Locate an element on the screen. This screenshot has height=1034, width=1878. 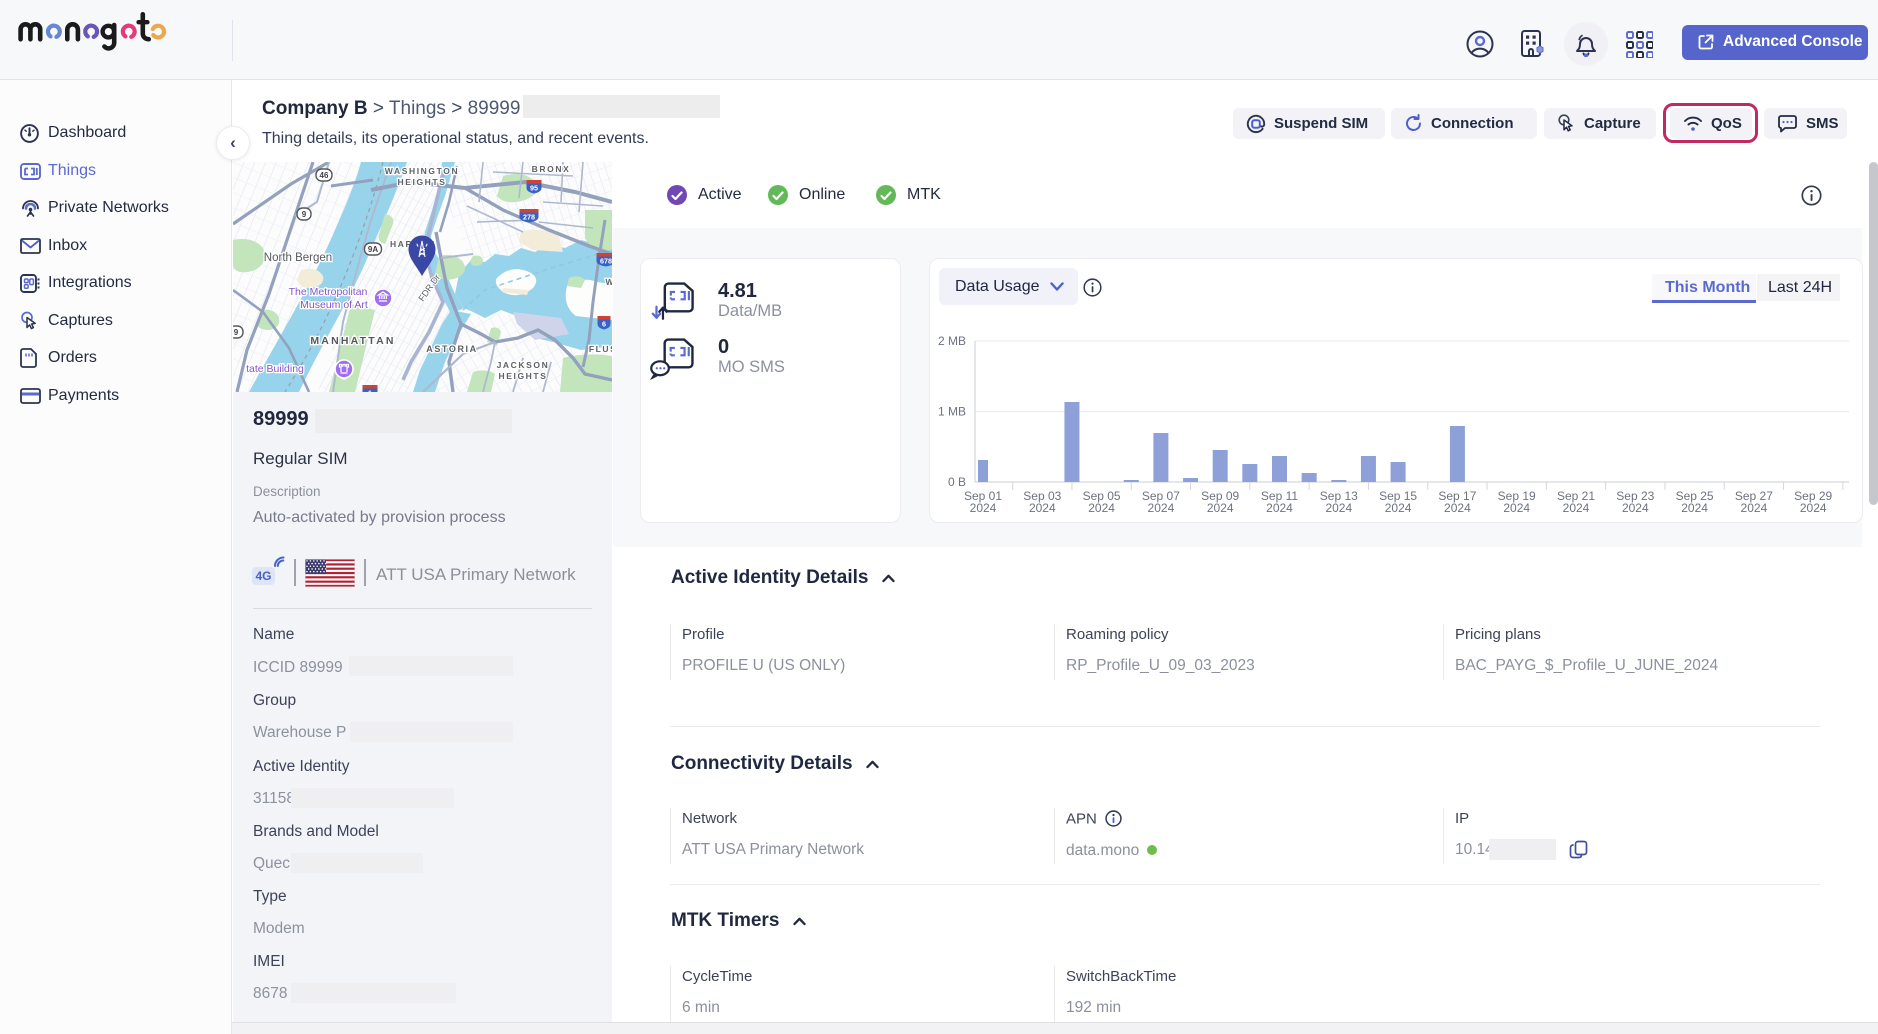
svg-text: W is located at coordinates (608, 282).